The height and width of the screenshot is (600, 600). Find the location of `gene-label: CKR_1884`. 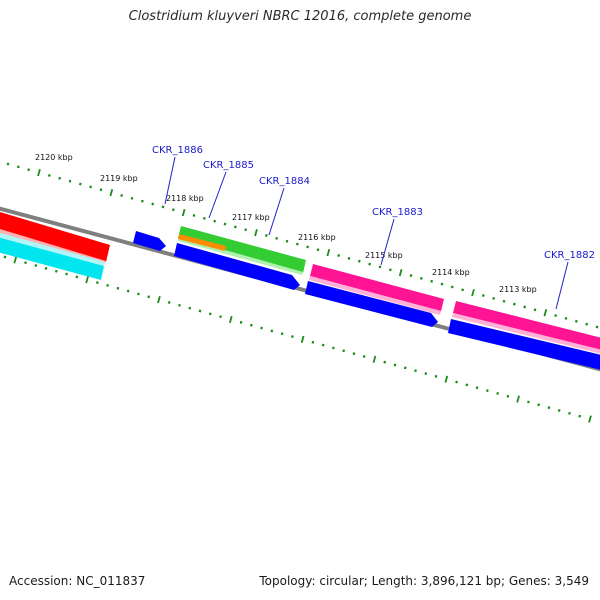

gene-label: CKR_1884 is located at coordinates (284, 181).